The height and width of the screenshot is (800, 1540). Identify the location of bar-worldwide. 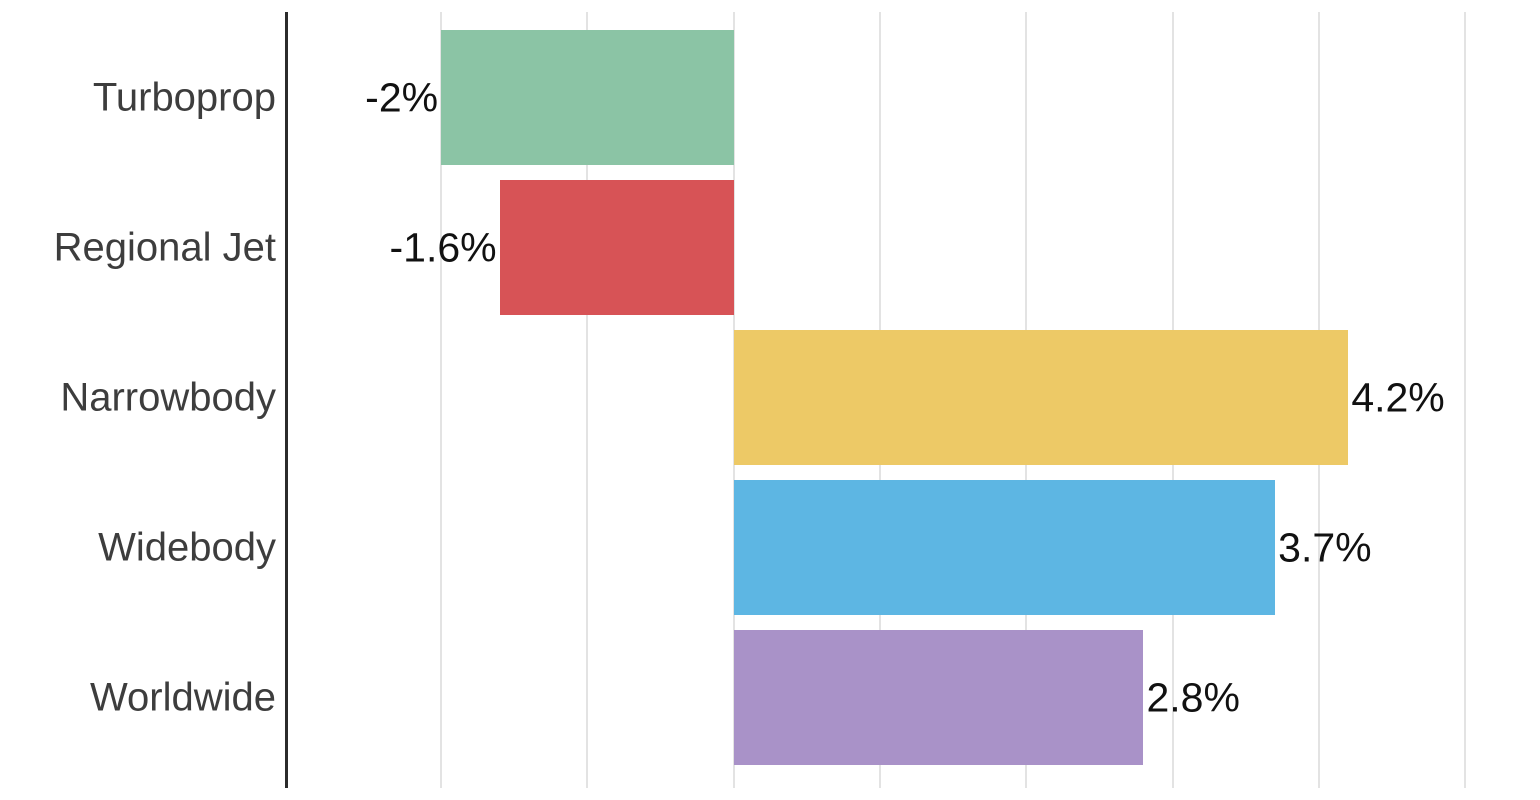
(938, 697).